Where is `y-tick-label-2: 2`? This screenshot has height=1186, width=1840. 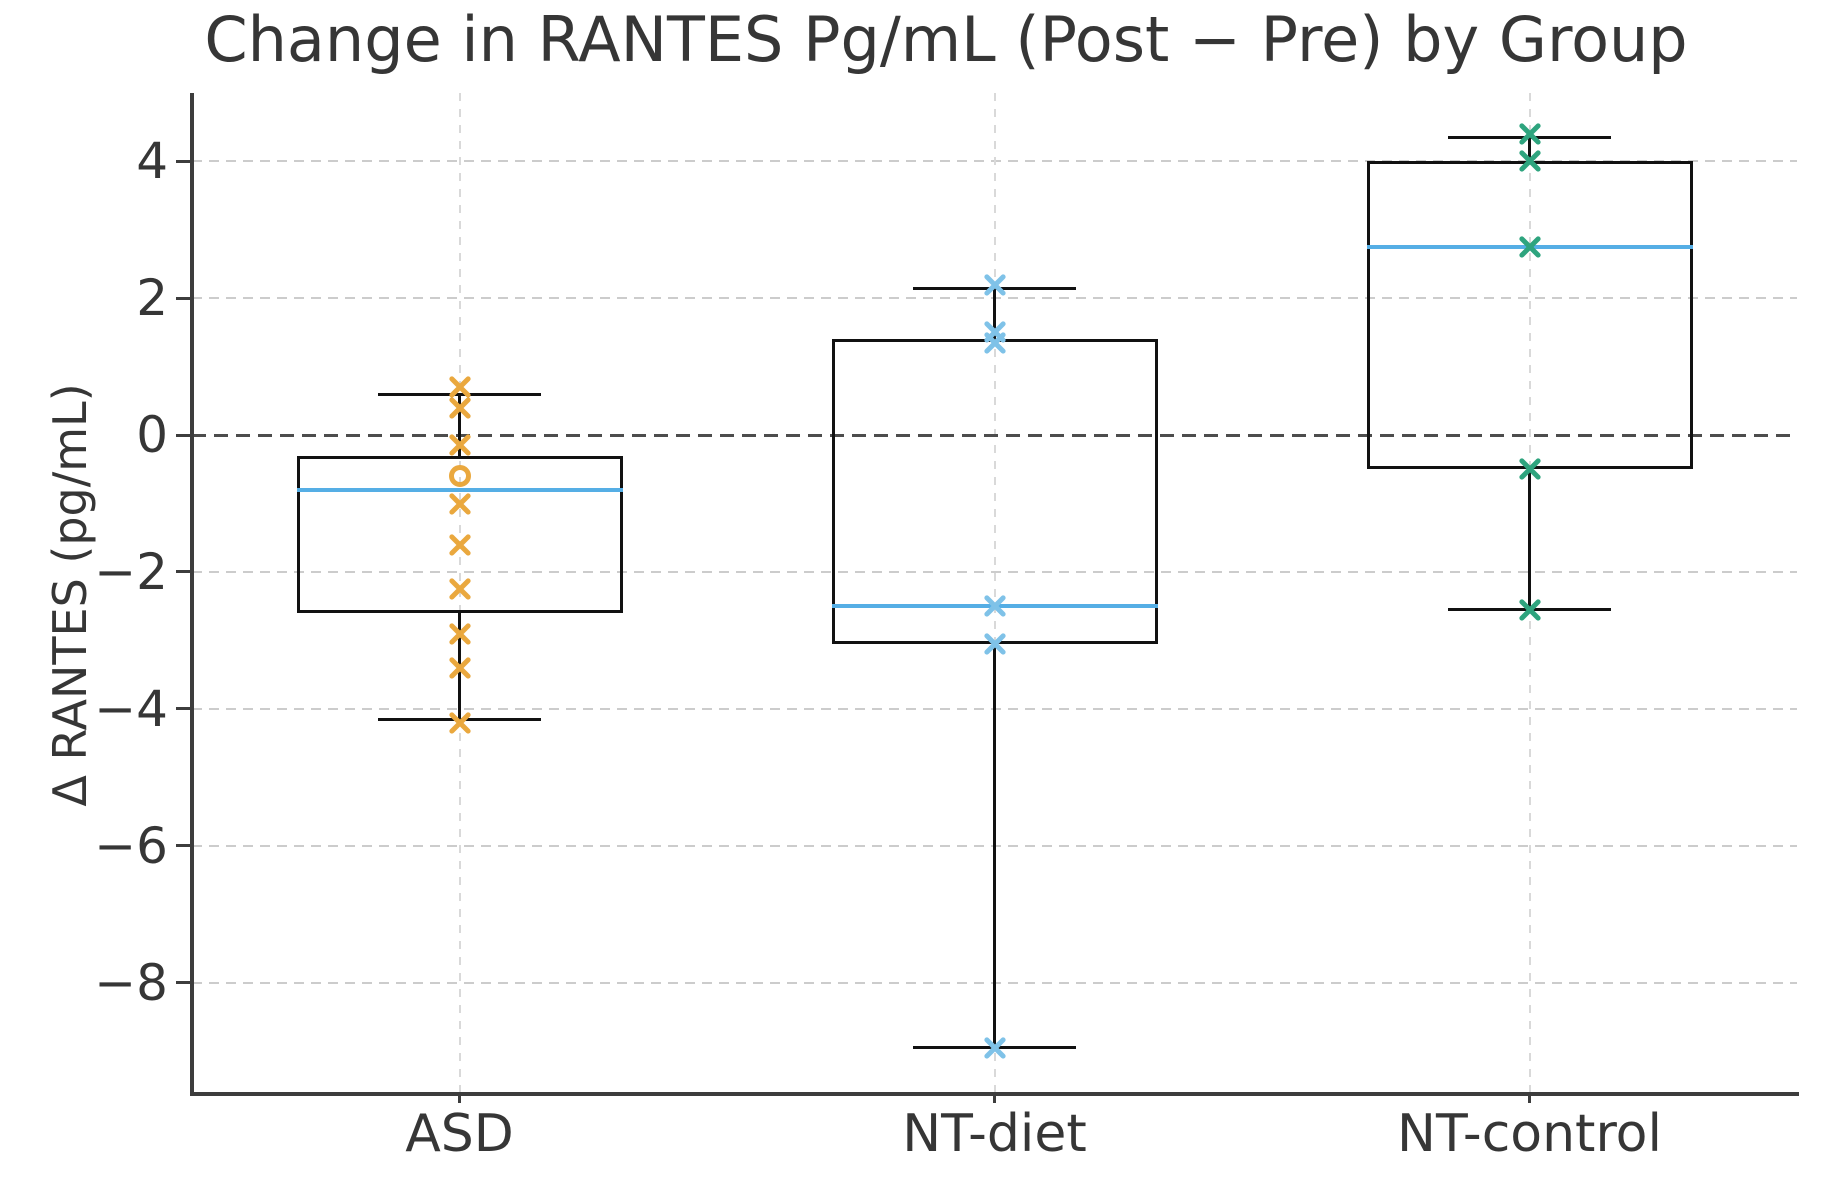 y-tick-label-2: 2 is located at coordinates (152, 298).